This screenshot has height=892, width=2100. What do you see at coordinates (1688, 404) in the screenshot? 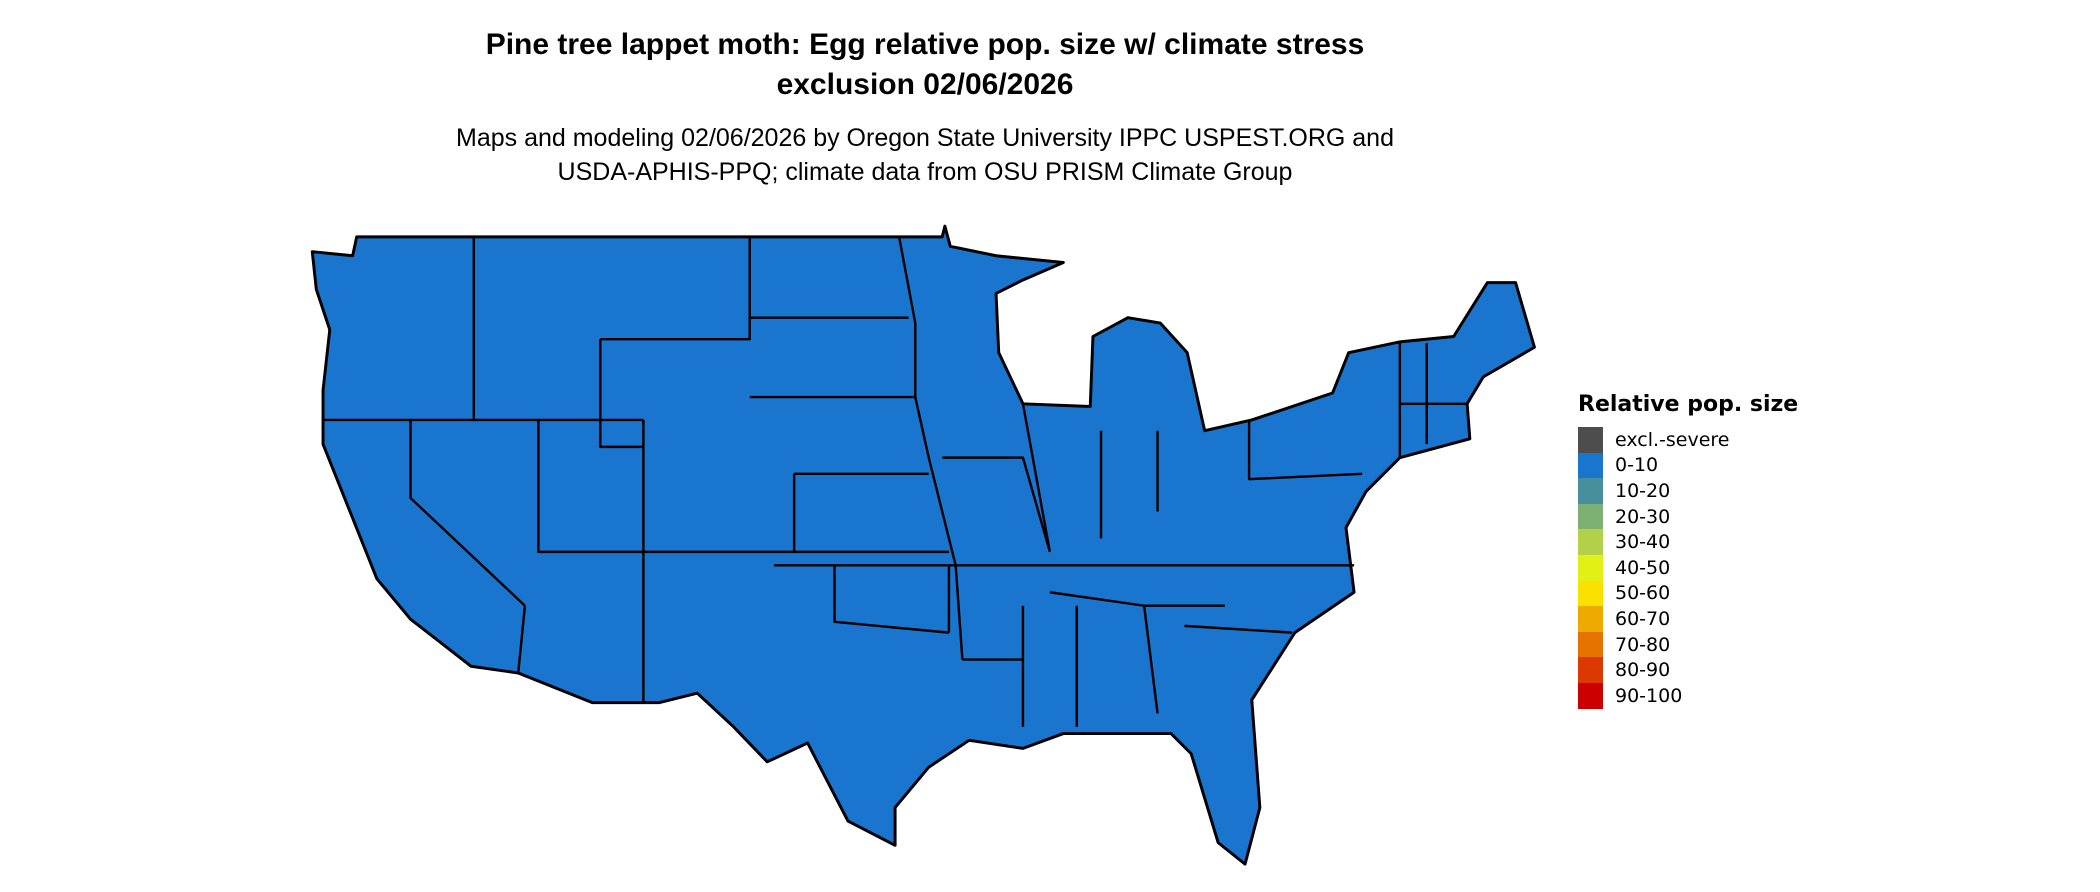
I see `legend-title: Relative pop. size` at bounding box center [1688, 404].